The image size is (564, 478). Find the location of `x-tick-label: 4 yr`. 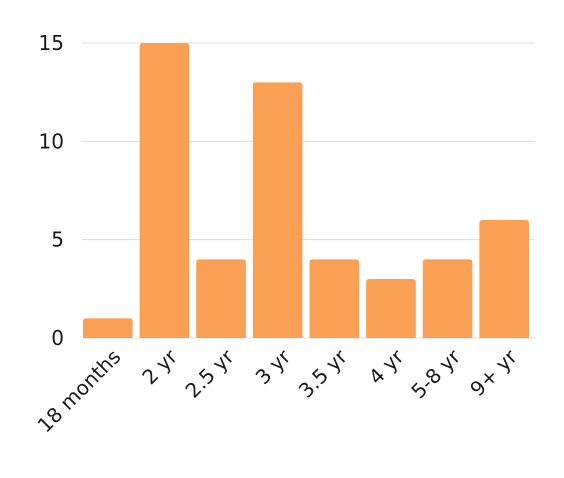

x-tick-label: 4 yr is located at coordinates (386, 366).